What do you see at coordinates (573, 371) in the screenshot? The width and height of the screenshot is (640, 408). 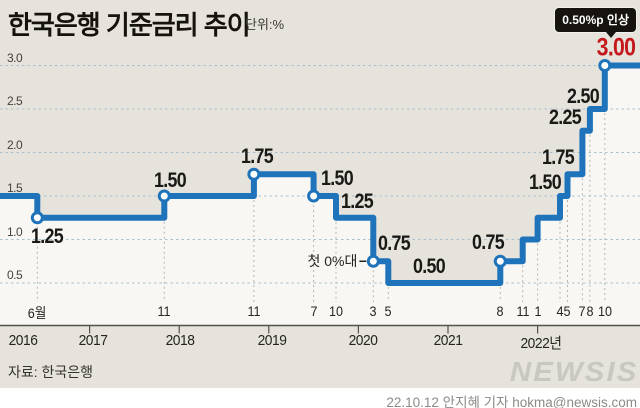 I see `newsis-watermark: NEWSIS` at bounding box center [573, 371].